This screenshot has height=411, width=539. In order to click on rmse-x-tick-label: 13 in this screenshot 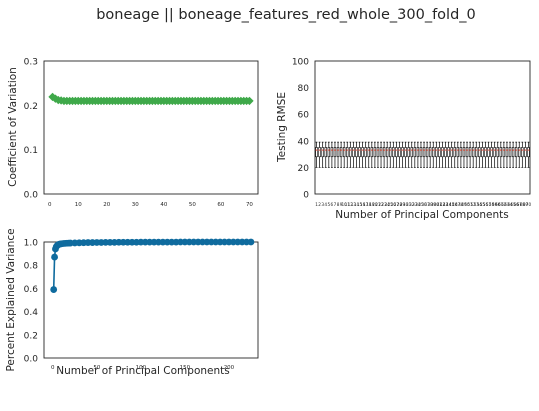, I will do `click(354, 204)`.